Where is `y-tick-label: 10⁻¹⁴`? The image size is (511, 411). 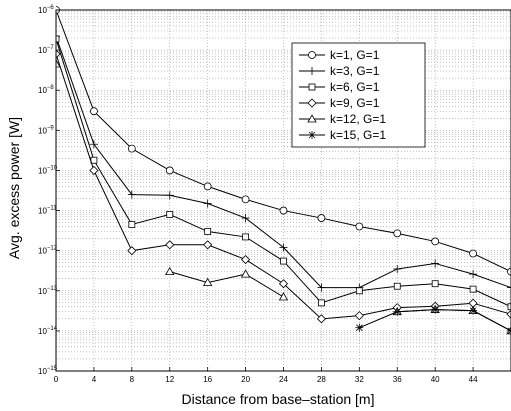 y-tick-label: 10⁻¹⁴ is located at coordinates (48, 331).